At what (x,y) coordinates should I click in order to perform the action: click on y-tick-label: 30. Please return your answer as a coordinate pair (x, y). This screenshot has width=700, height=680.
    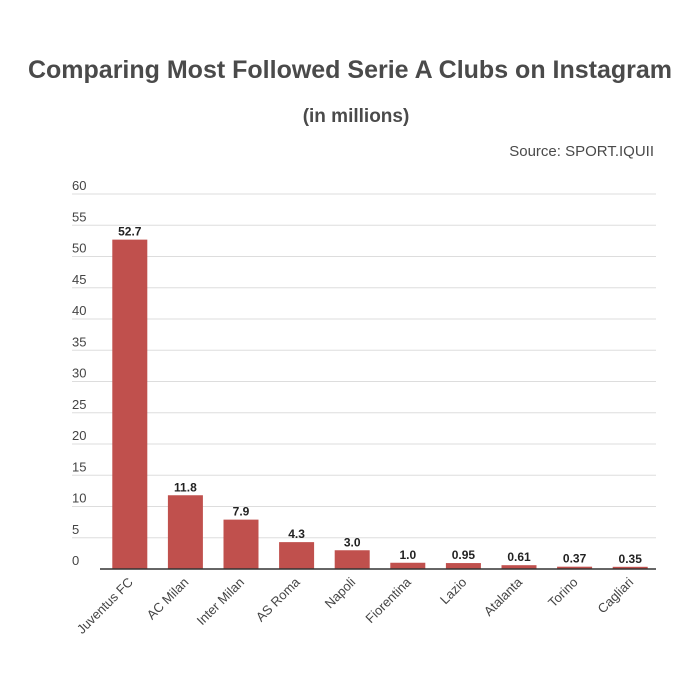
    Looking at the image, I should click on (79, 373).